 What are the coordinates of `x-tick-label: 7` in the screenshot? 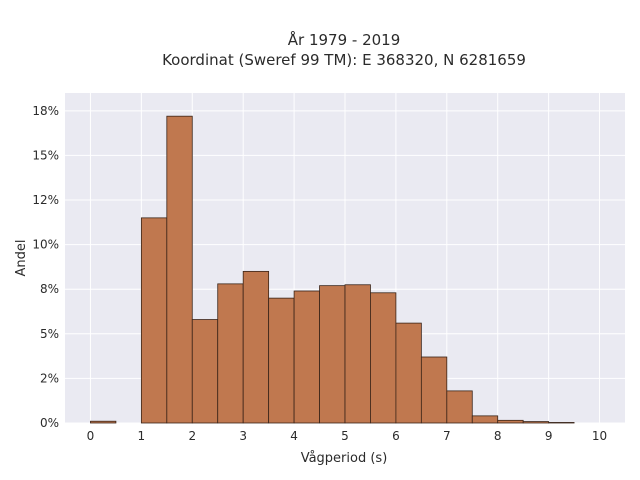 It's located at (447, 436).